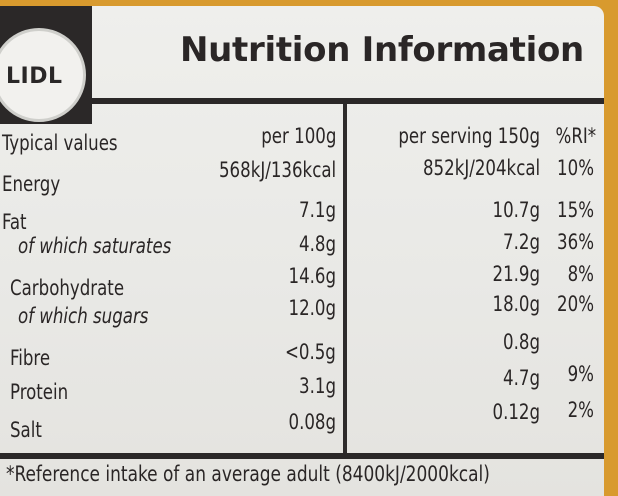 This screenshot has width=618, height=496. What do you see at coordinates (516, 210) in the screenshot?
I see `fat-per-serving: 10.7g` at bounding box center [516, 210].